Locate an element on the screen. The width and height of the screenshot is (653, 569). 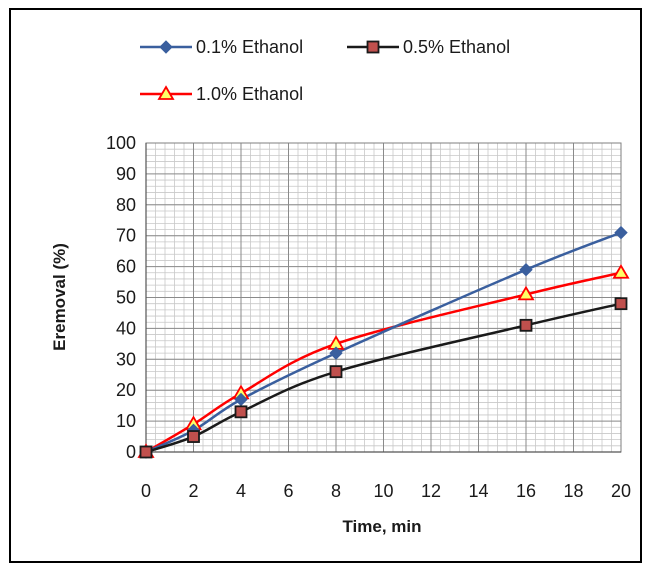
legend-item: 1.0% Ethanol is located at coordinates (221, 94).